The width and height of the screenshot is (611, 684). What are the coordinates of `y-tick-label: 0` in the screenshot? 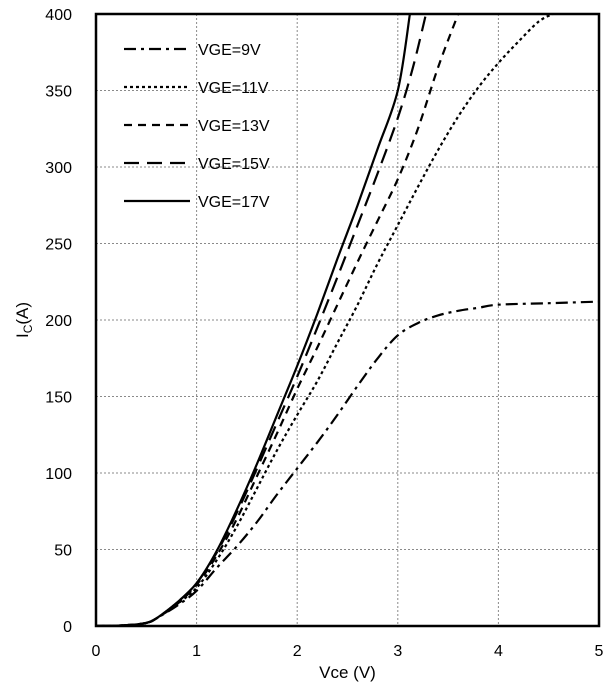 It's located at (67, 627).